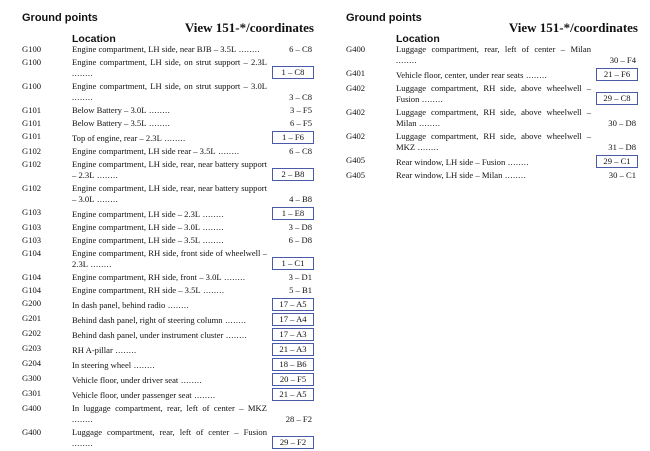 The width and height of the screenshot is (650, 451). Describe the element at coordinates (622, 123) in the screenshot. I see `ref-link: 30 – D8` at that location.